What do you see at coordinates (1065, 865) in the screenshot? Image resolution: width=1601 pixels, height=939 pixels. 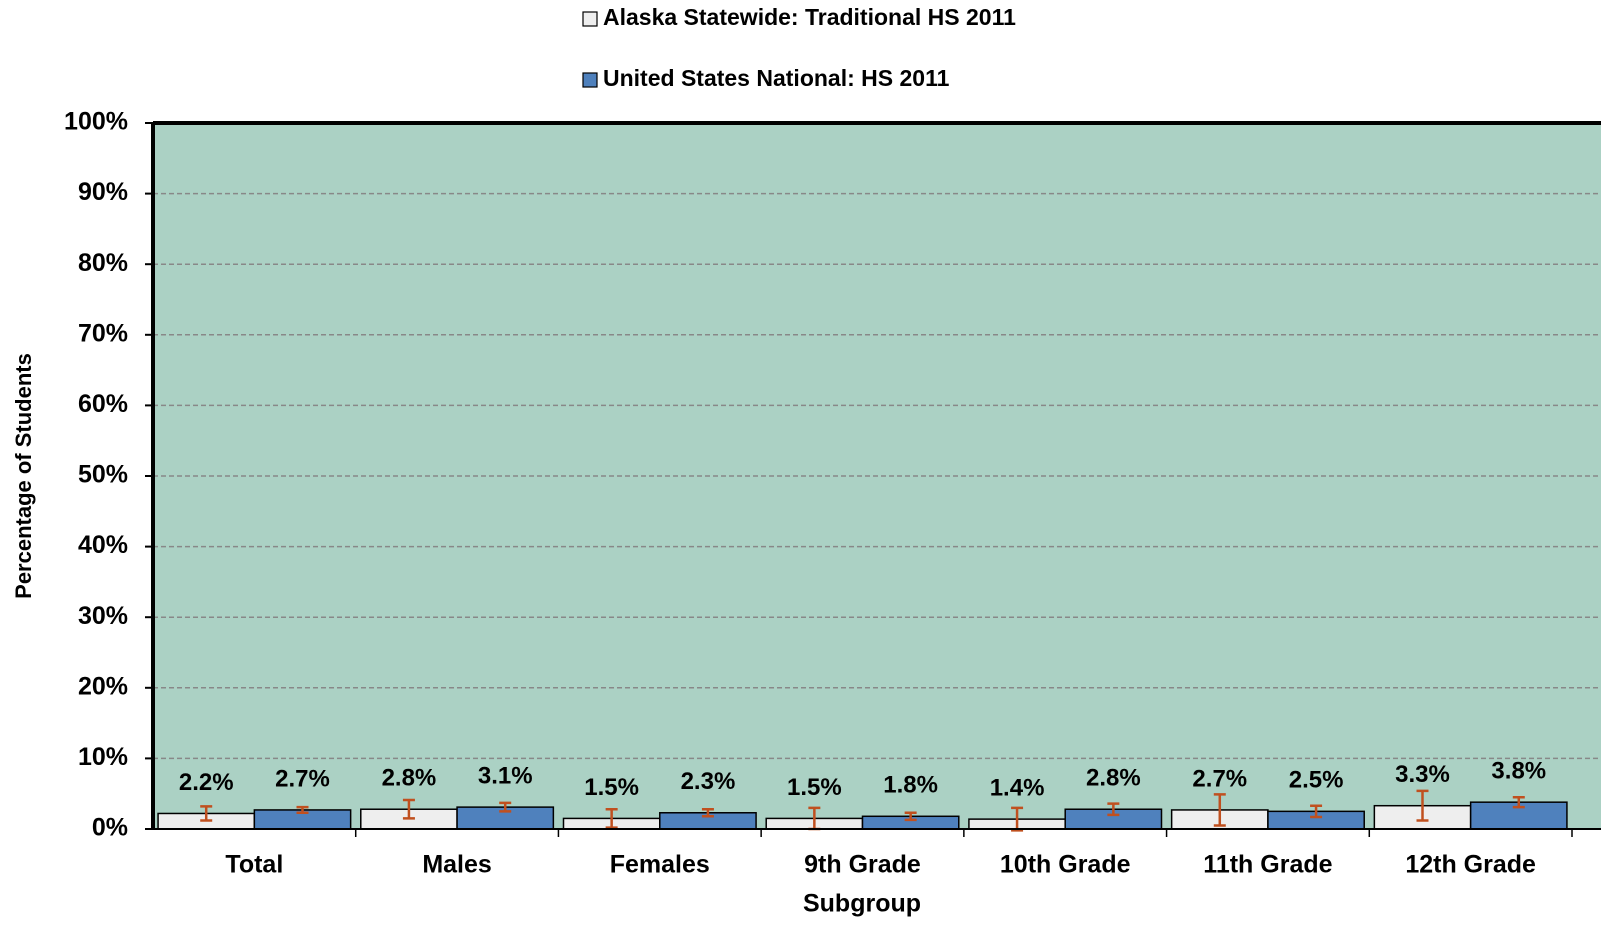 I see `x-tick-label: 10th Grade` at bounding box center [1065, 865].